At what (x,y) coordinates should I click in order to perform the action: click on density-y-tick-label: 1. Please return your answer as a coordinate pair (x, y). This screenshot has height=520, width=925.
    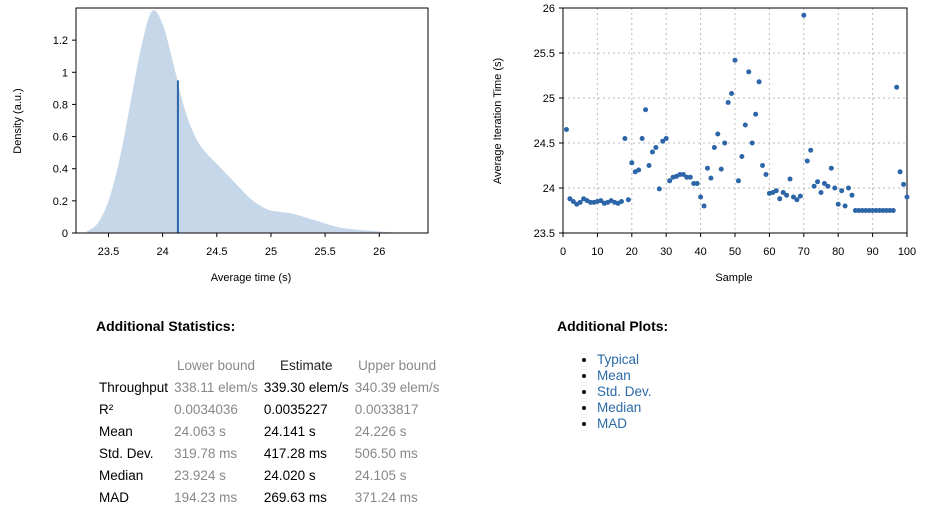
    Looking at the image, I should click on (65, 73).